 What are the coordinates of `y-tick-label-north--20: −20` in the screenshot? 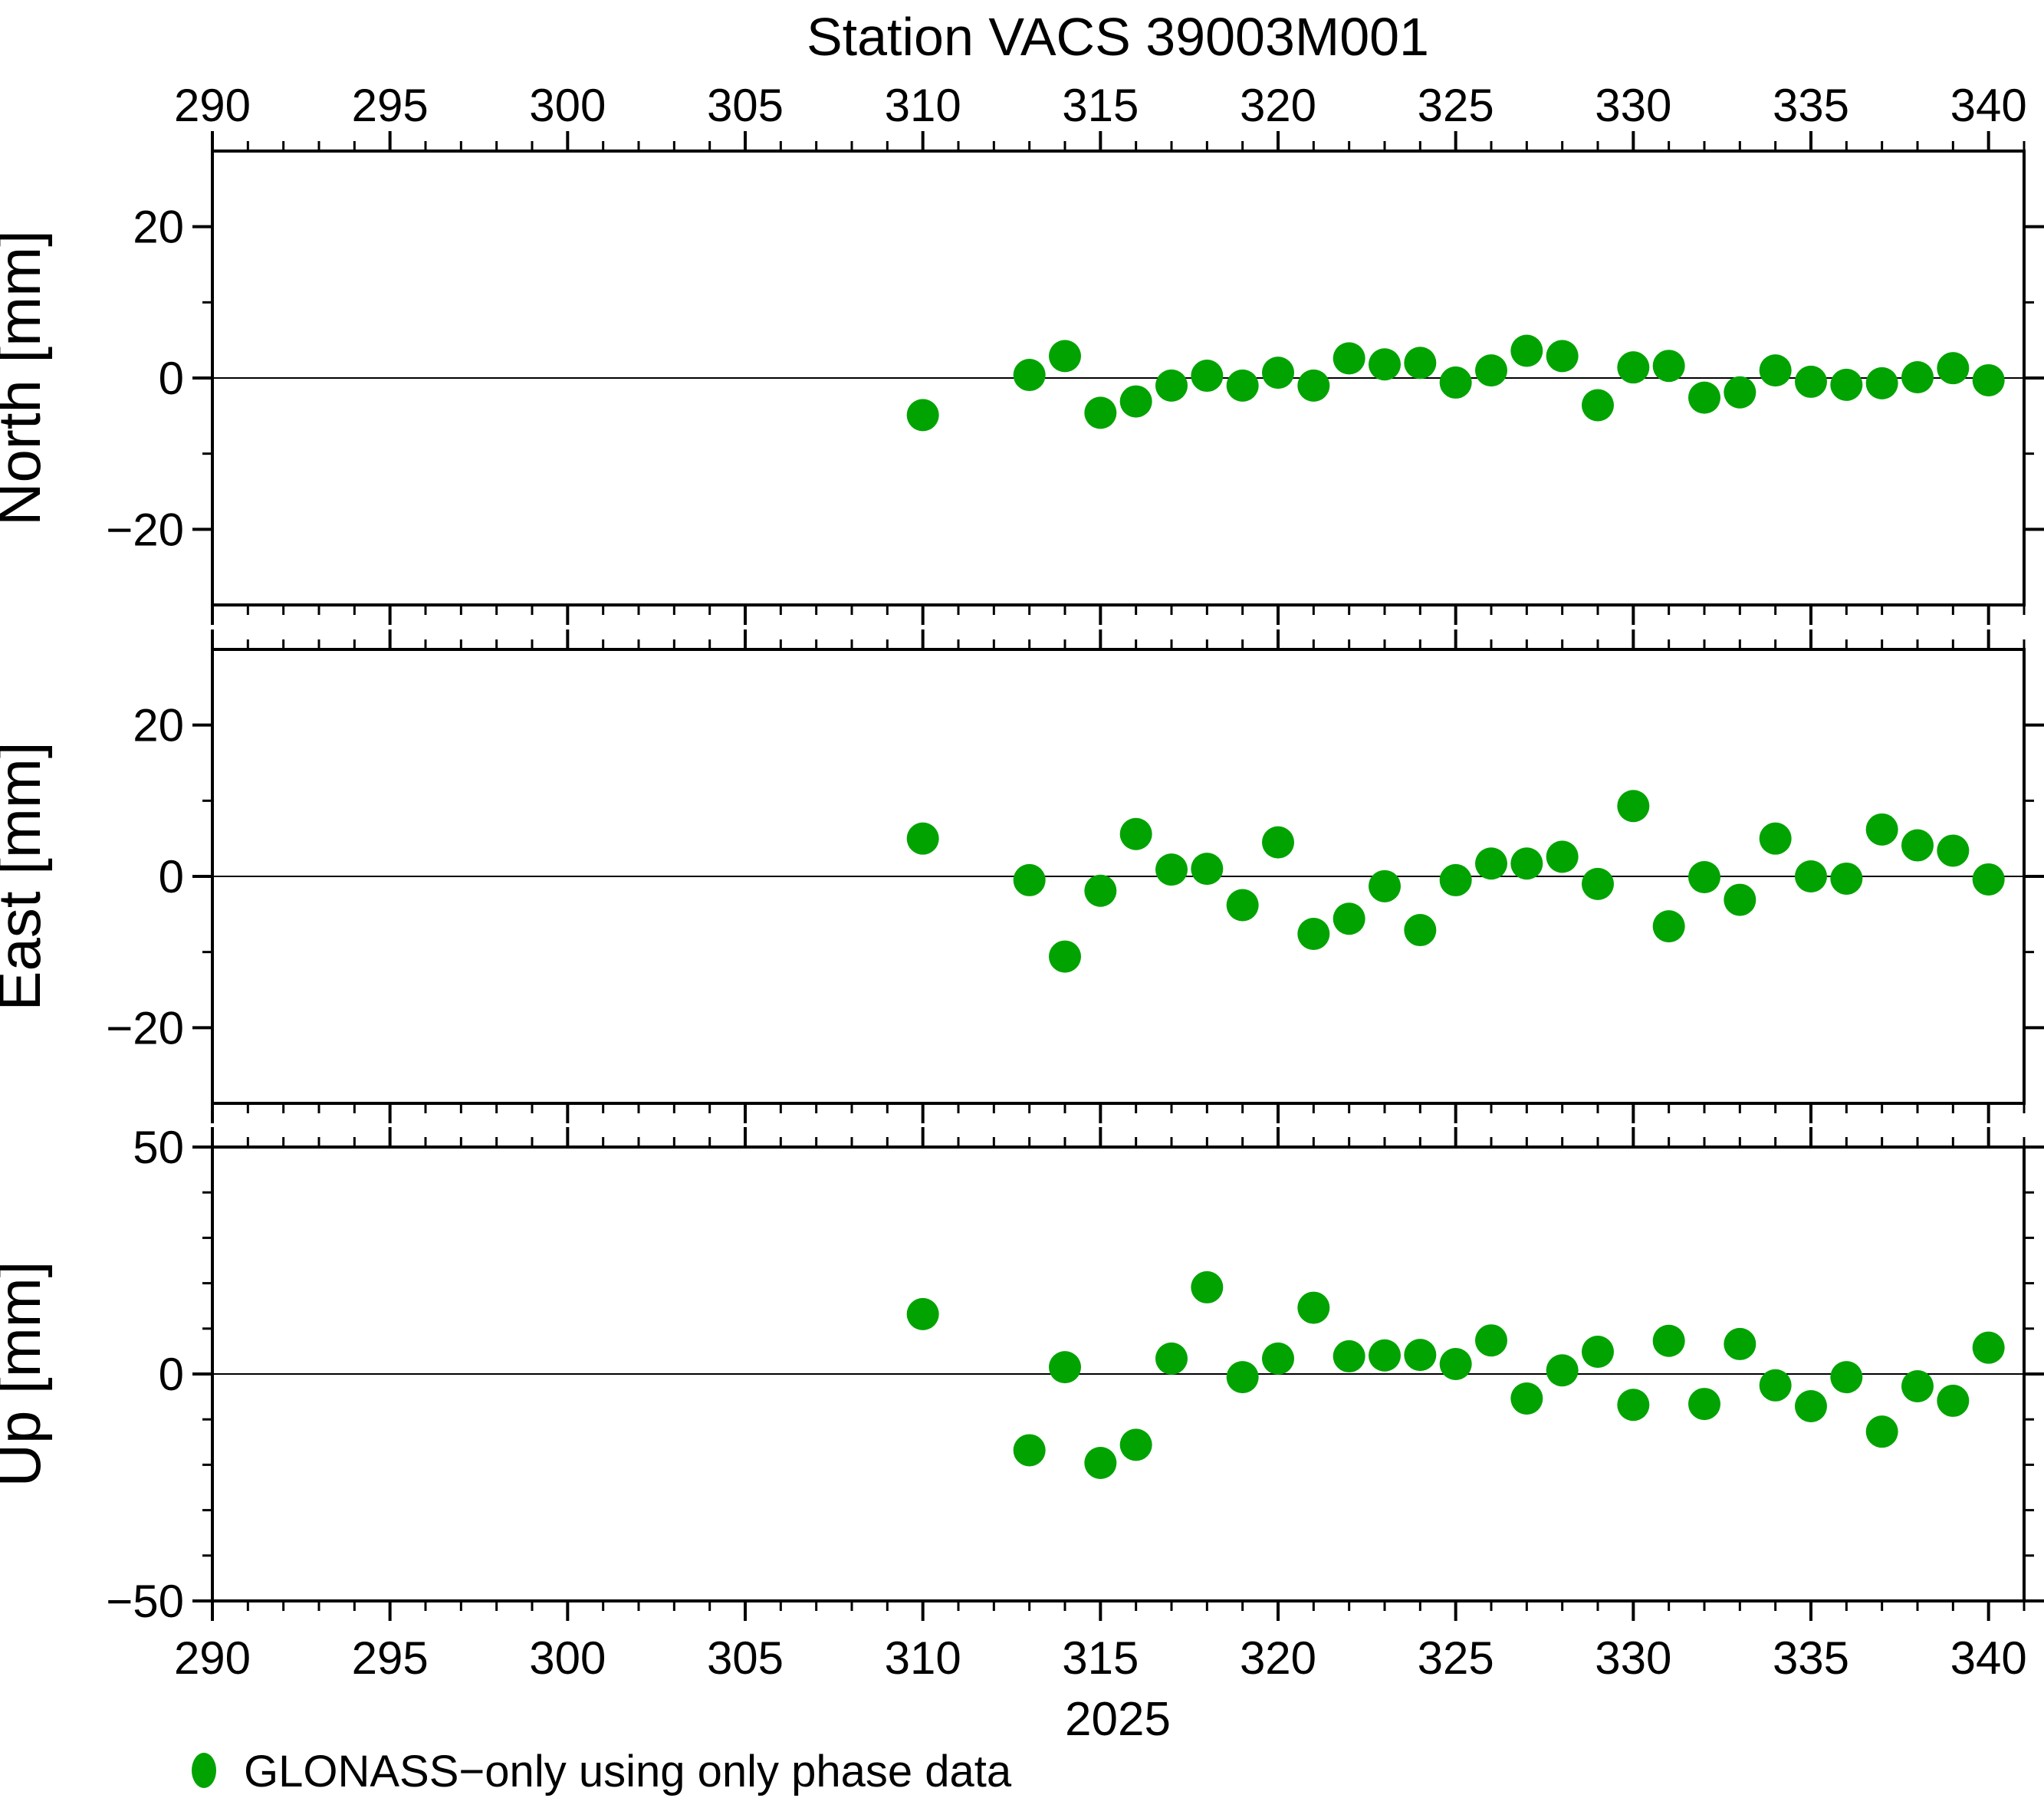 It's located at (145, 530).